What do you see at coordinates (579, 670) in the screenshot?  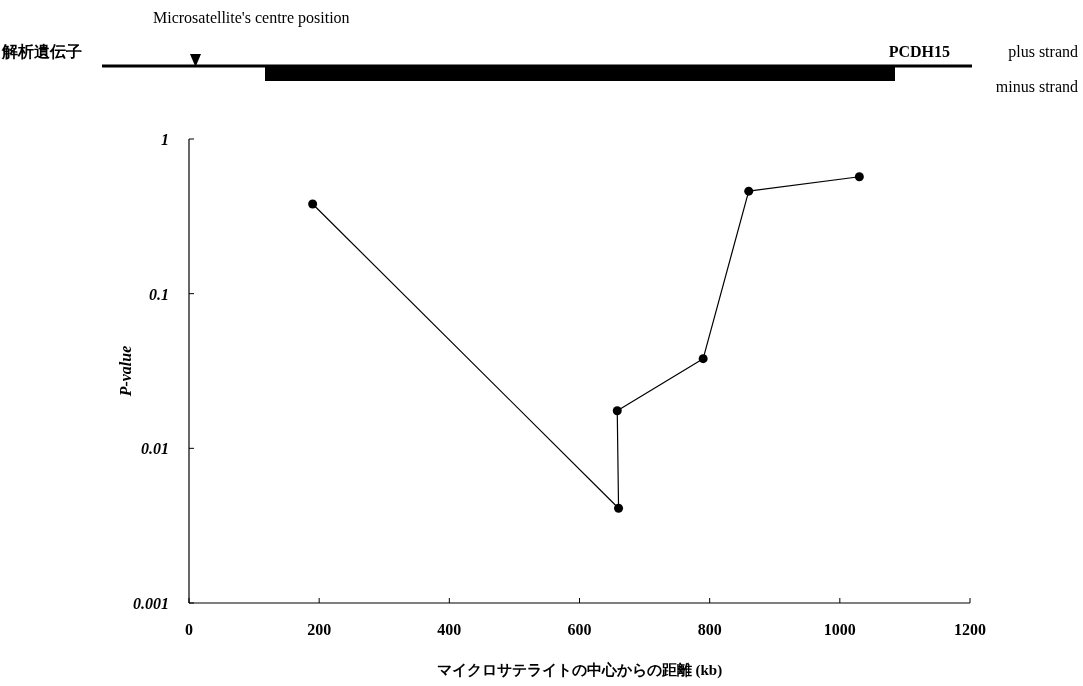 I see `x-axis-title: マイクロサテライトの中心からの距離 (kb)` at bounding box center [579, 670].